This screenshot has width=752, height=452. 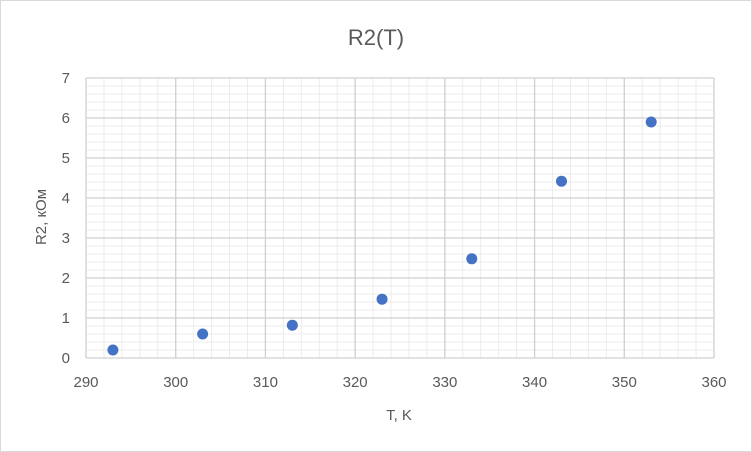 I want to click on y-tick-label: 1, so click(x=66, y=318).